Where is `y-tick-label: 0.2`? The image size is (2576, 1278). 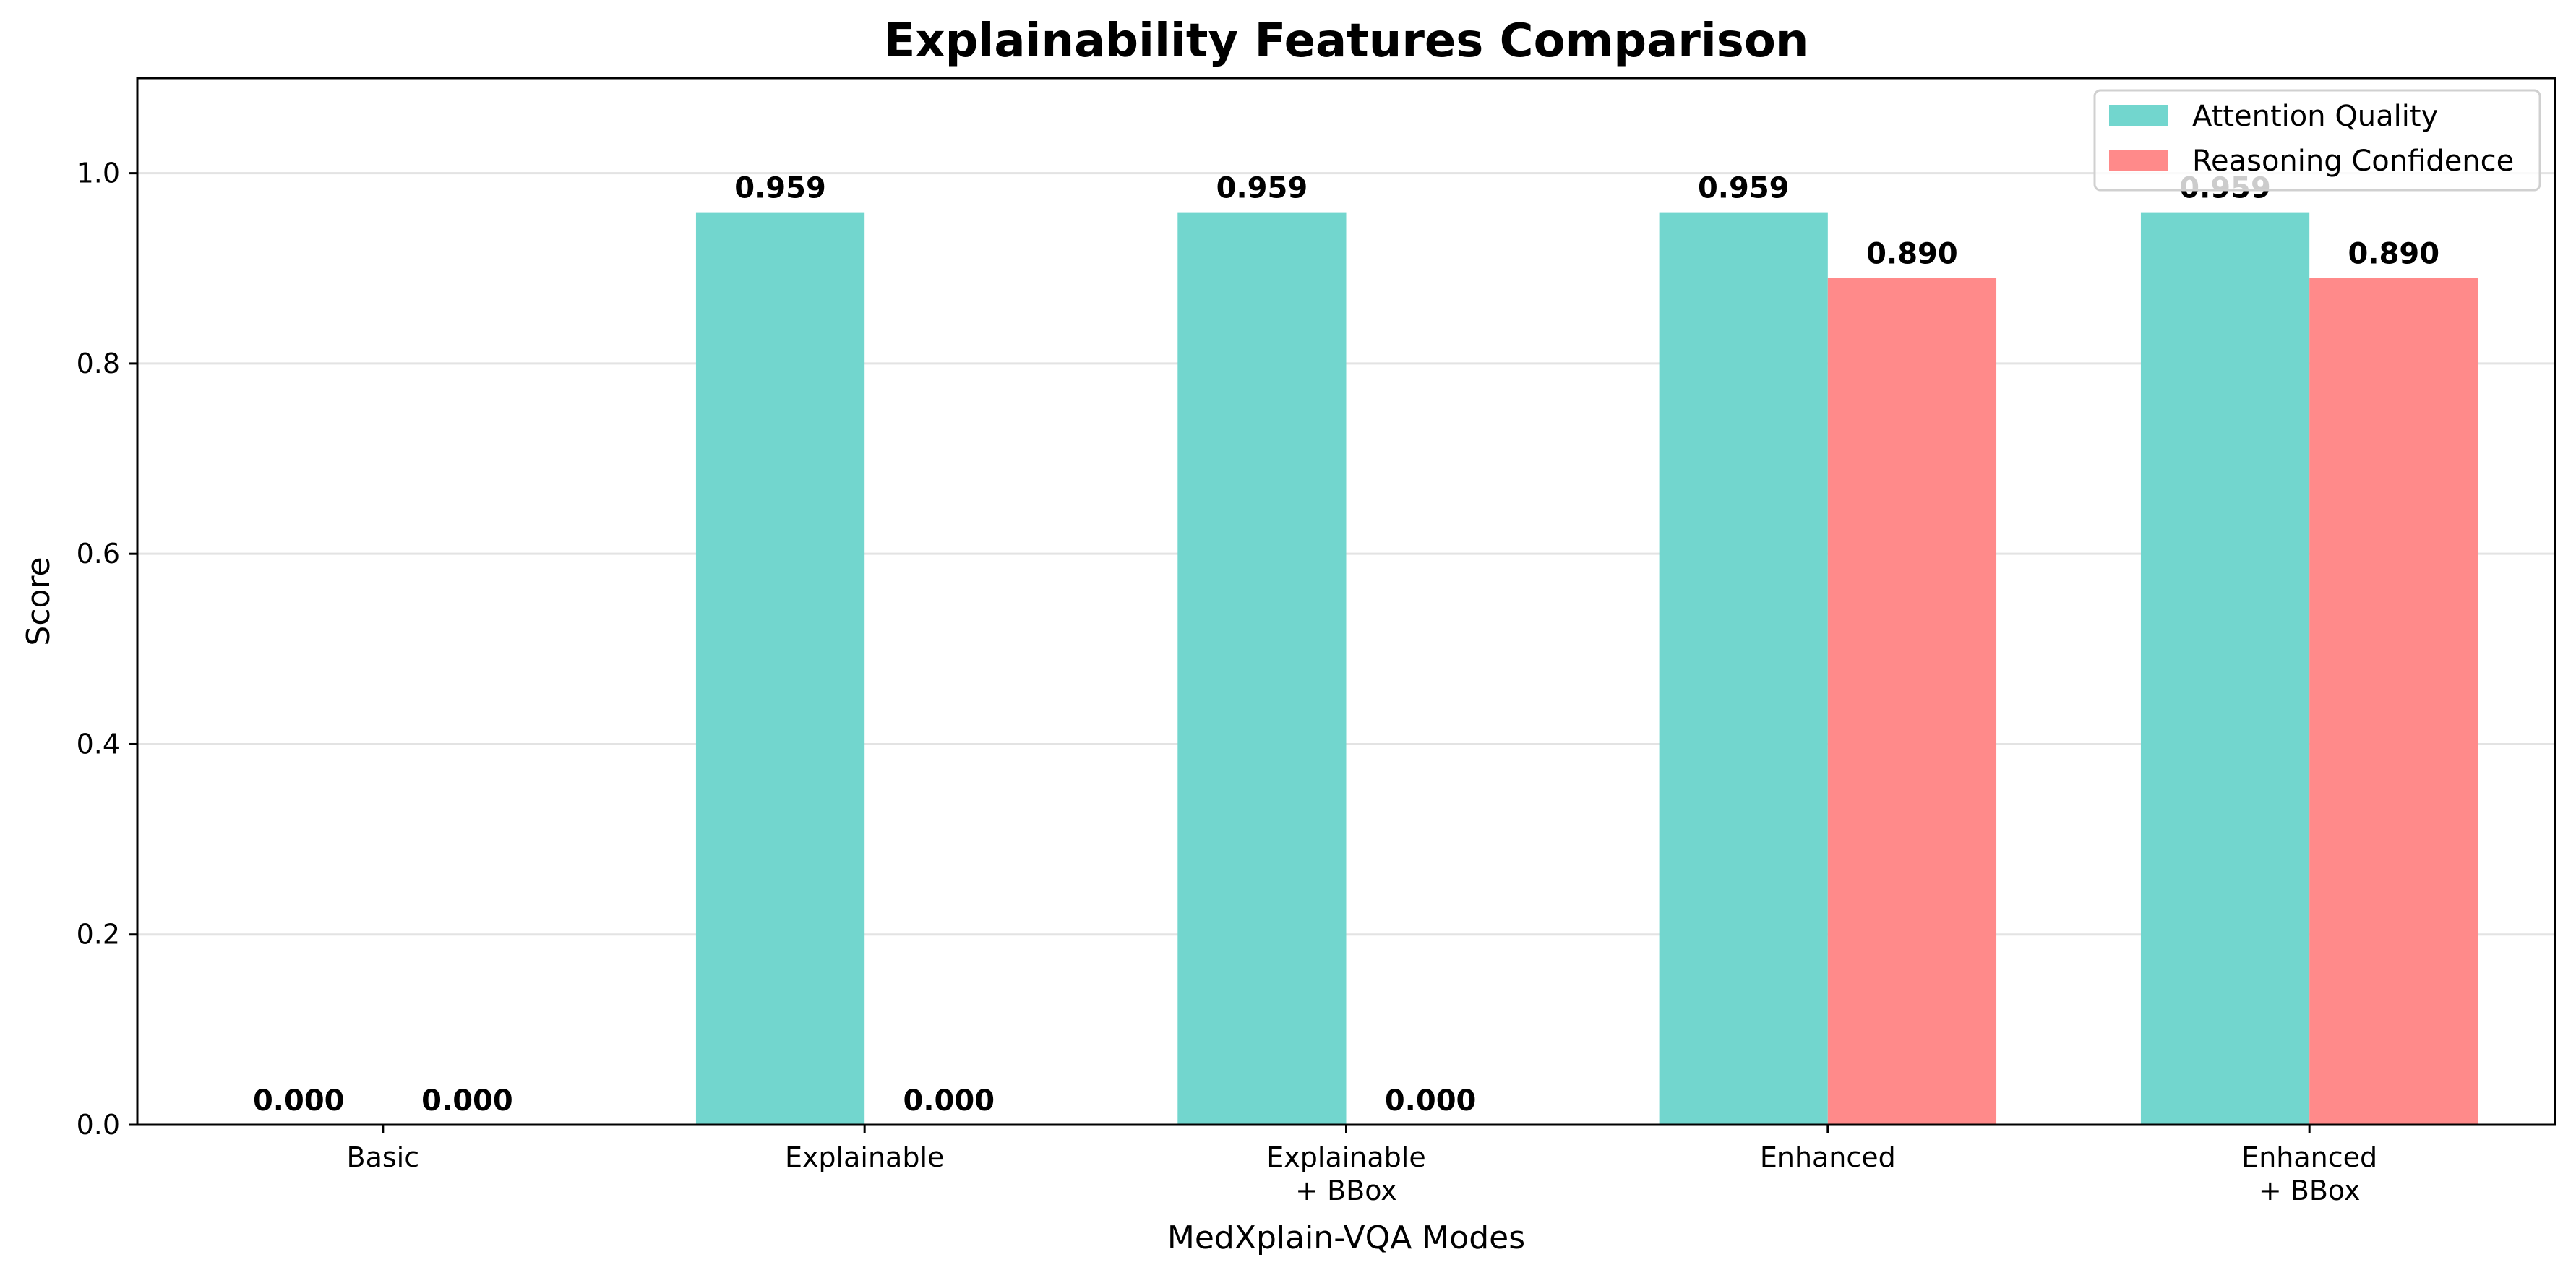
y-tick-label: 0.2 is located at coordinates (99, 935).